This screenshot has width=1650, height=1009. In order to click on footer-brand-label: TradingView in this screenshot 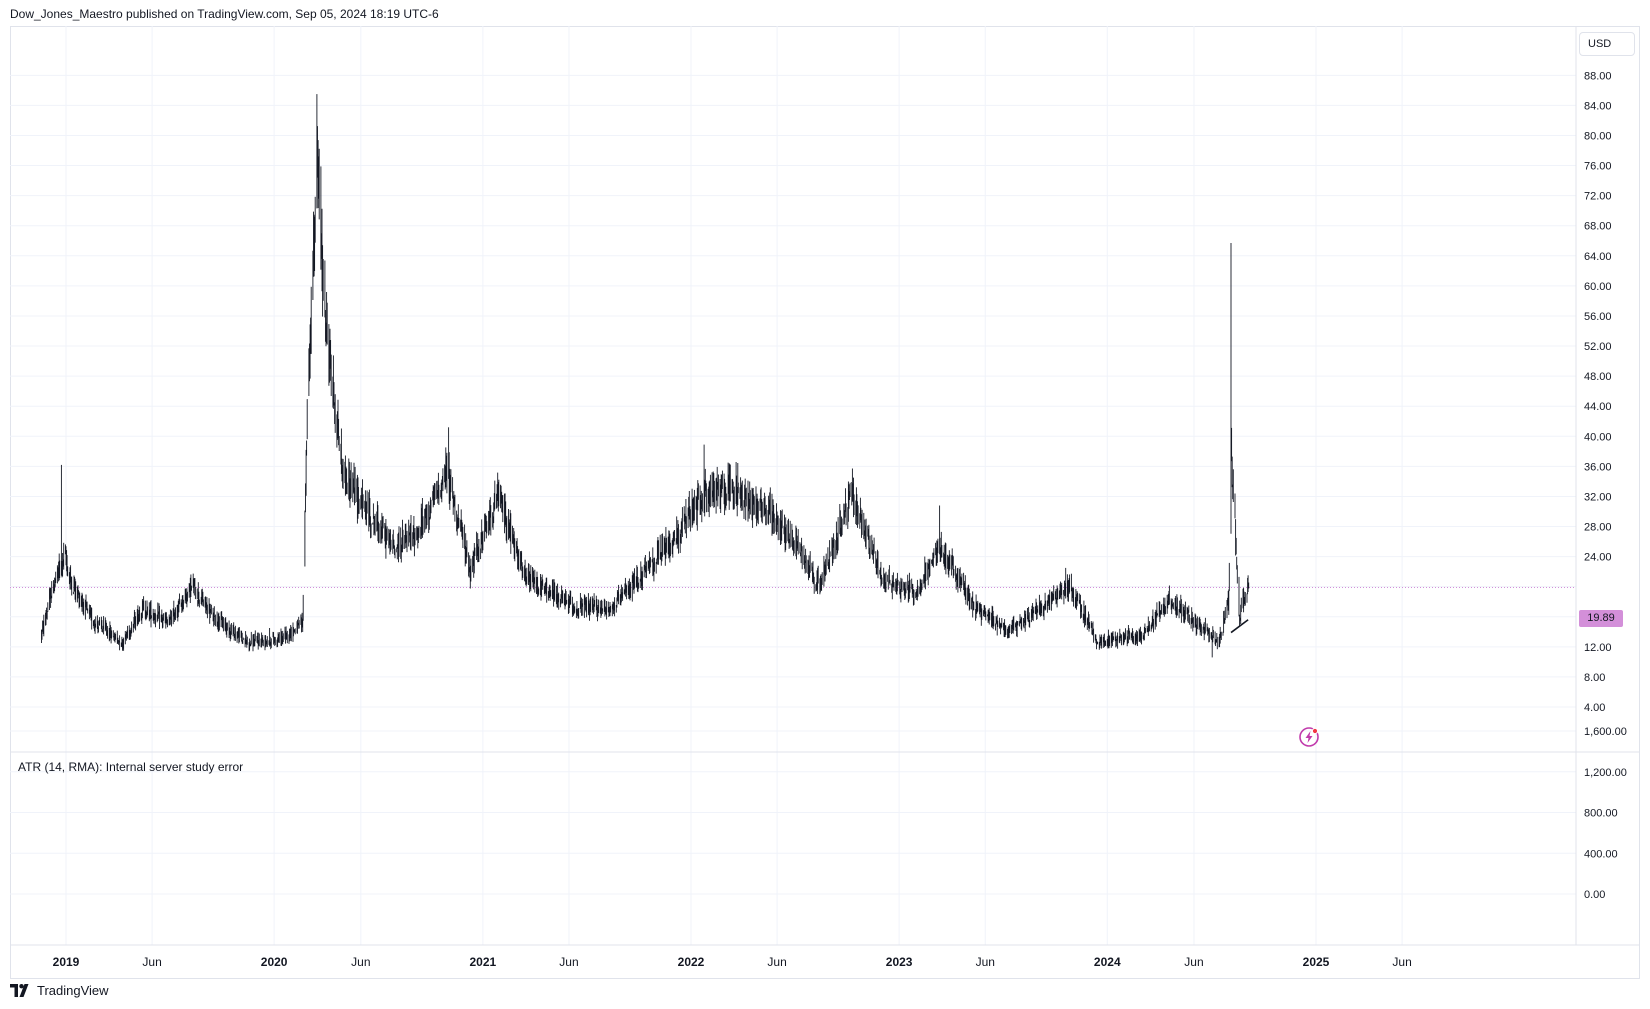, I will do `click(73, 990)`.